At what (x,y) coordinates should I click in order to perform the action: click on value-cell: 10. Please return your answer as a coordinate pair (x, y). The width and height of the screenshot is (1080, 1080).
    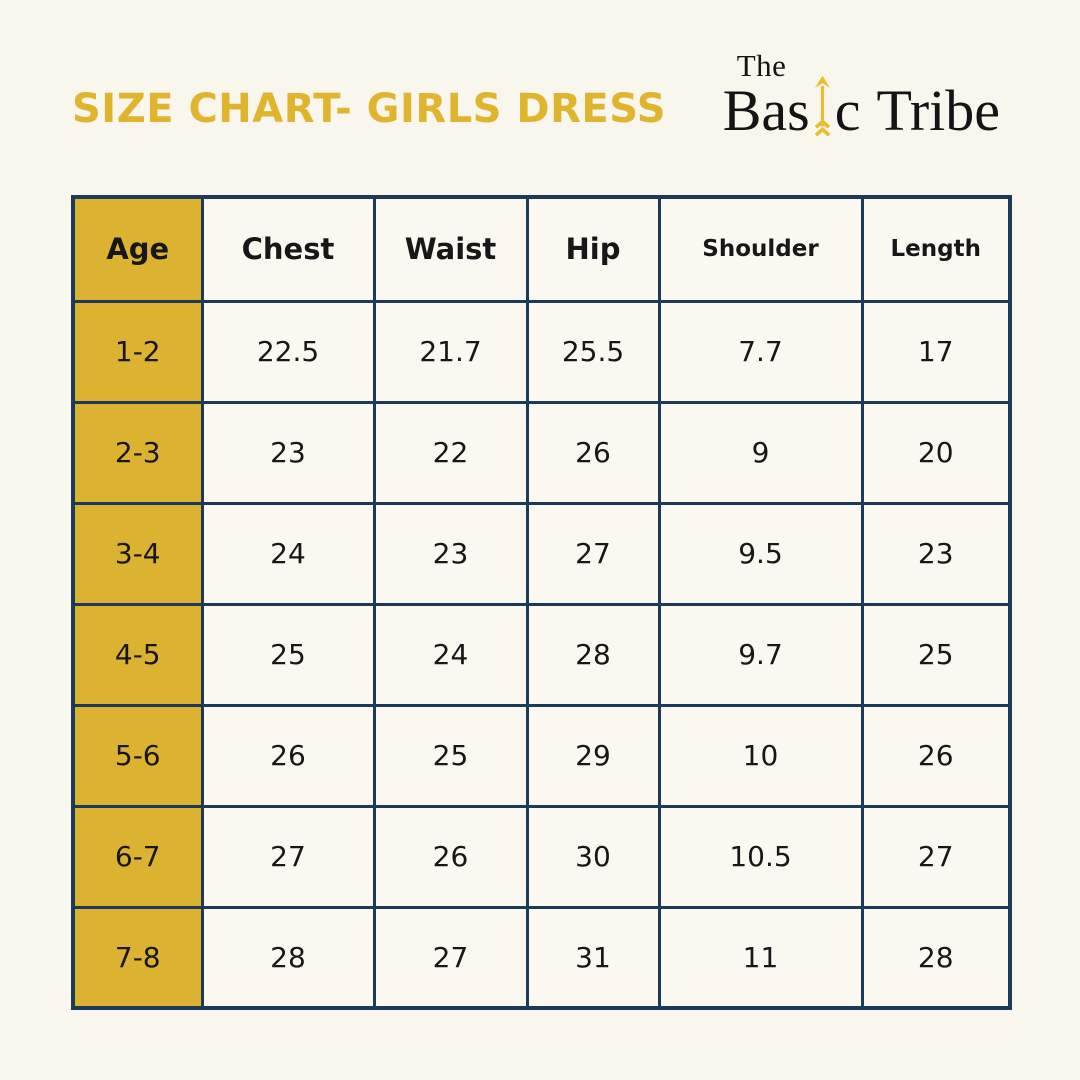
    Looking at the image, I should click on (760, 755).